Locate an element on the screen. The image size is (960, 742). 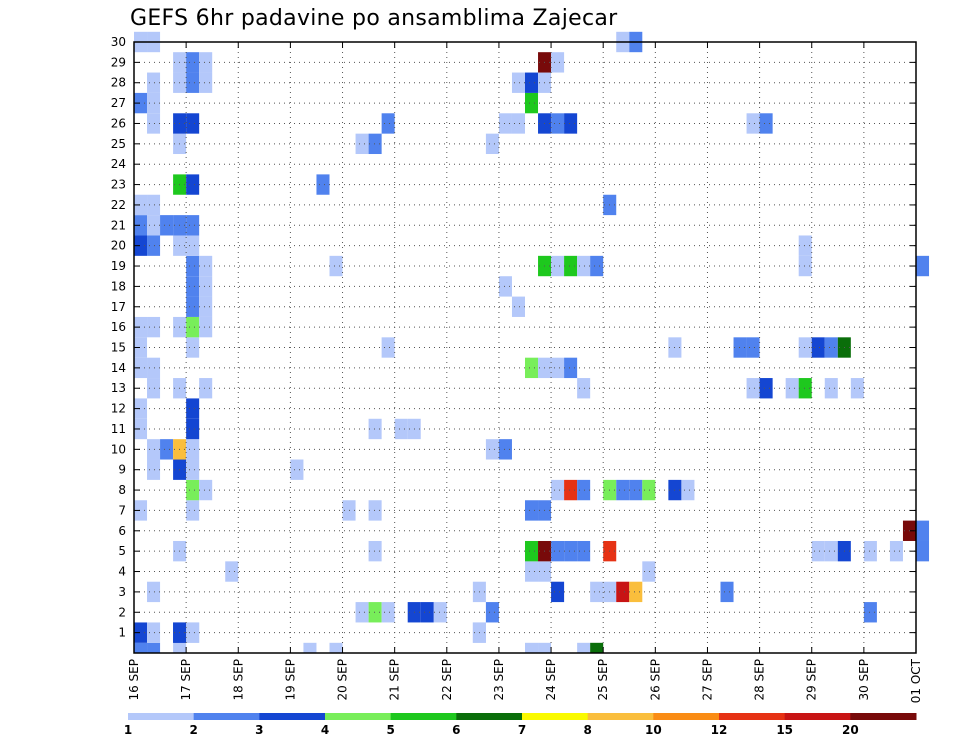
colorbar-label: 8 is located at coordinates (587, 730).